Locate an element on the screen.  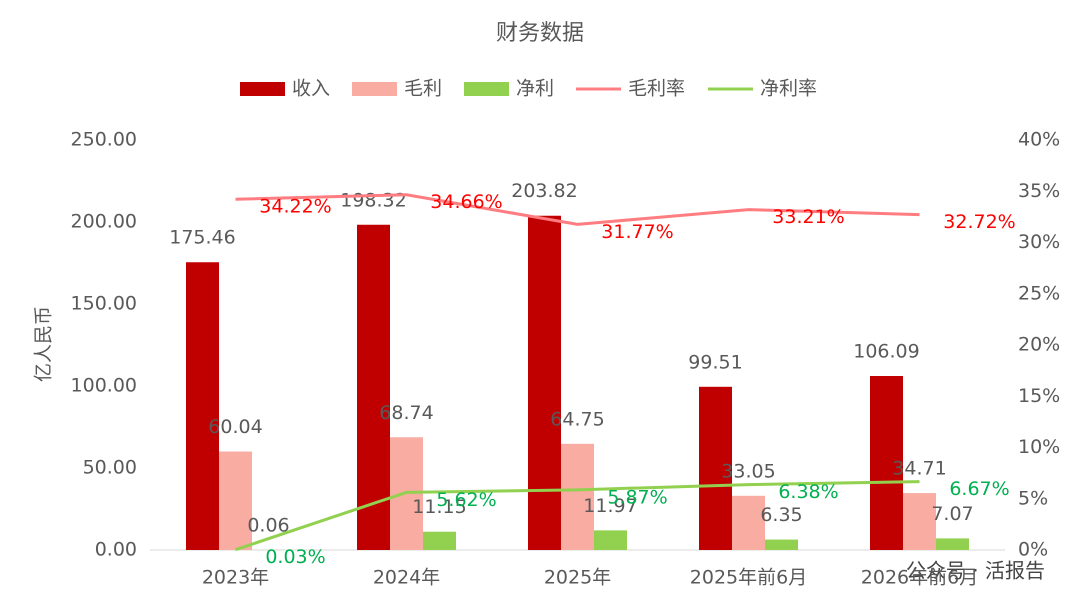
line-value-label: 0.03% is located at coordinates (295, 557).